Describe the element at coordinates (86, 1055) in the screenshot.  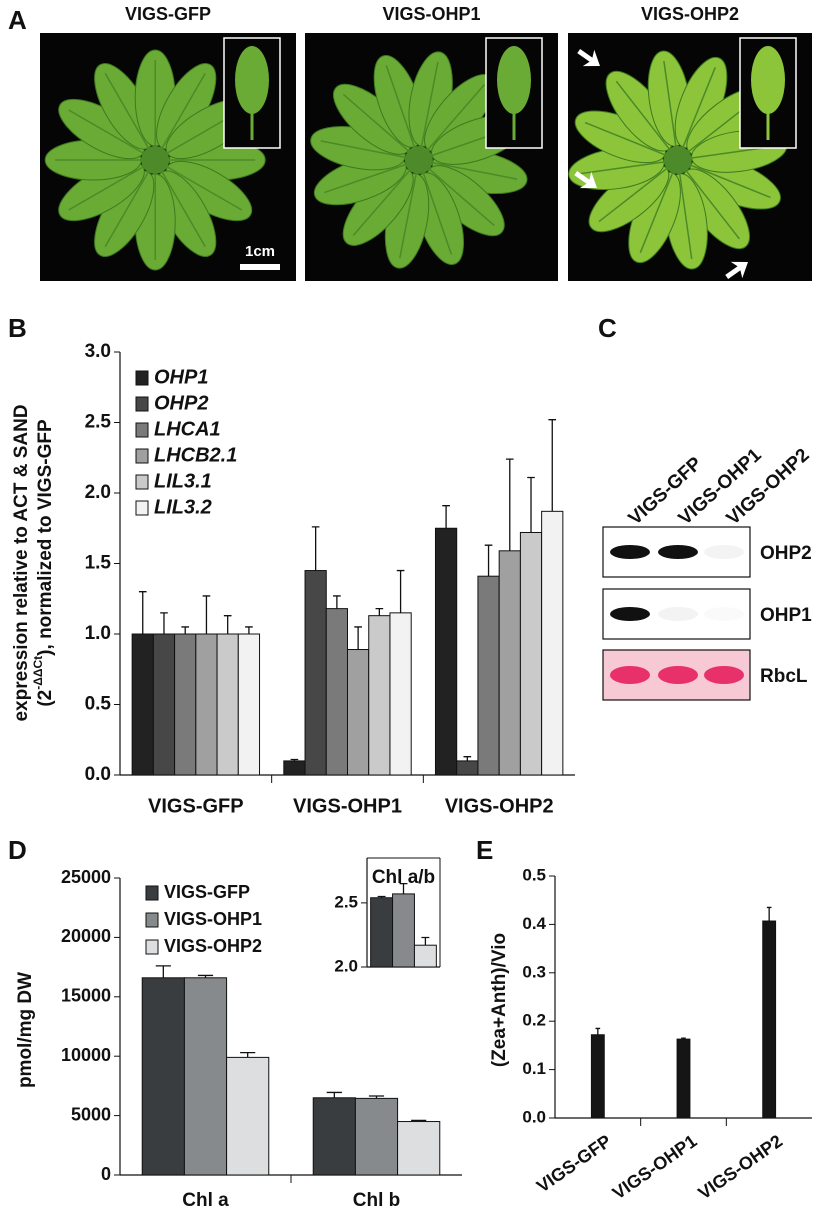
I see `y-tick-label: 10000` at that location.